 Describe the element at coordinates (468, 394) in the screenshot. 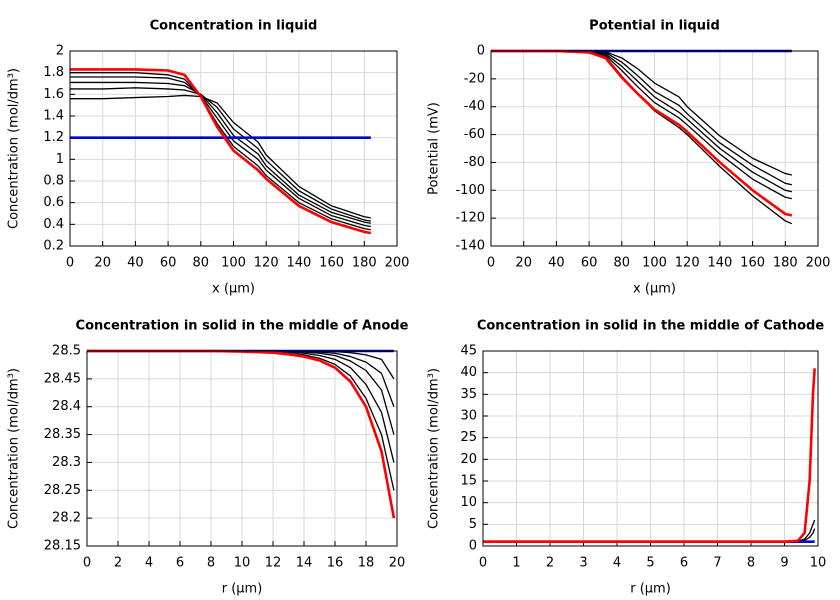

I see `y-tick-label: 35` at that location.